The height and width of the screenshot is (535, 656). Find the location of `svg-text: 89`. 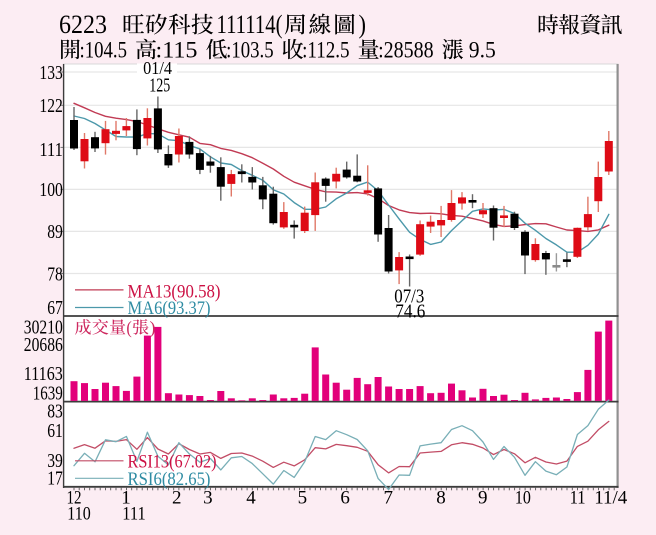

svg-text: 89 is located at coordinates (55, 232).